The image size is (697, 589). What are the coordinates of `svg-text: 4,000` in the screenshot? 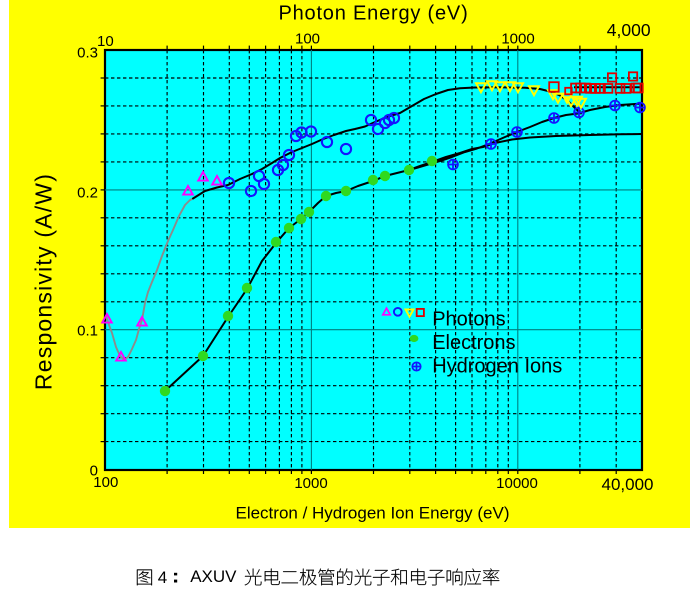 It's located at (629, 30).